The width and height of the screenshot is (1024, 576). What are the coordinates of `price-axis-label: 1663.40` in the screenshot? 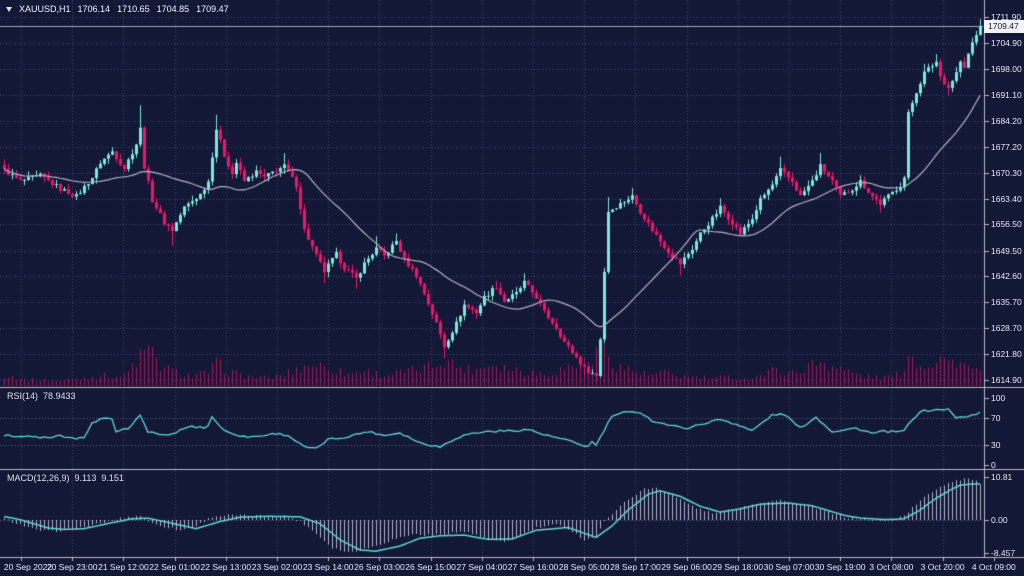 It's located at (1006, 198).